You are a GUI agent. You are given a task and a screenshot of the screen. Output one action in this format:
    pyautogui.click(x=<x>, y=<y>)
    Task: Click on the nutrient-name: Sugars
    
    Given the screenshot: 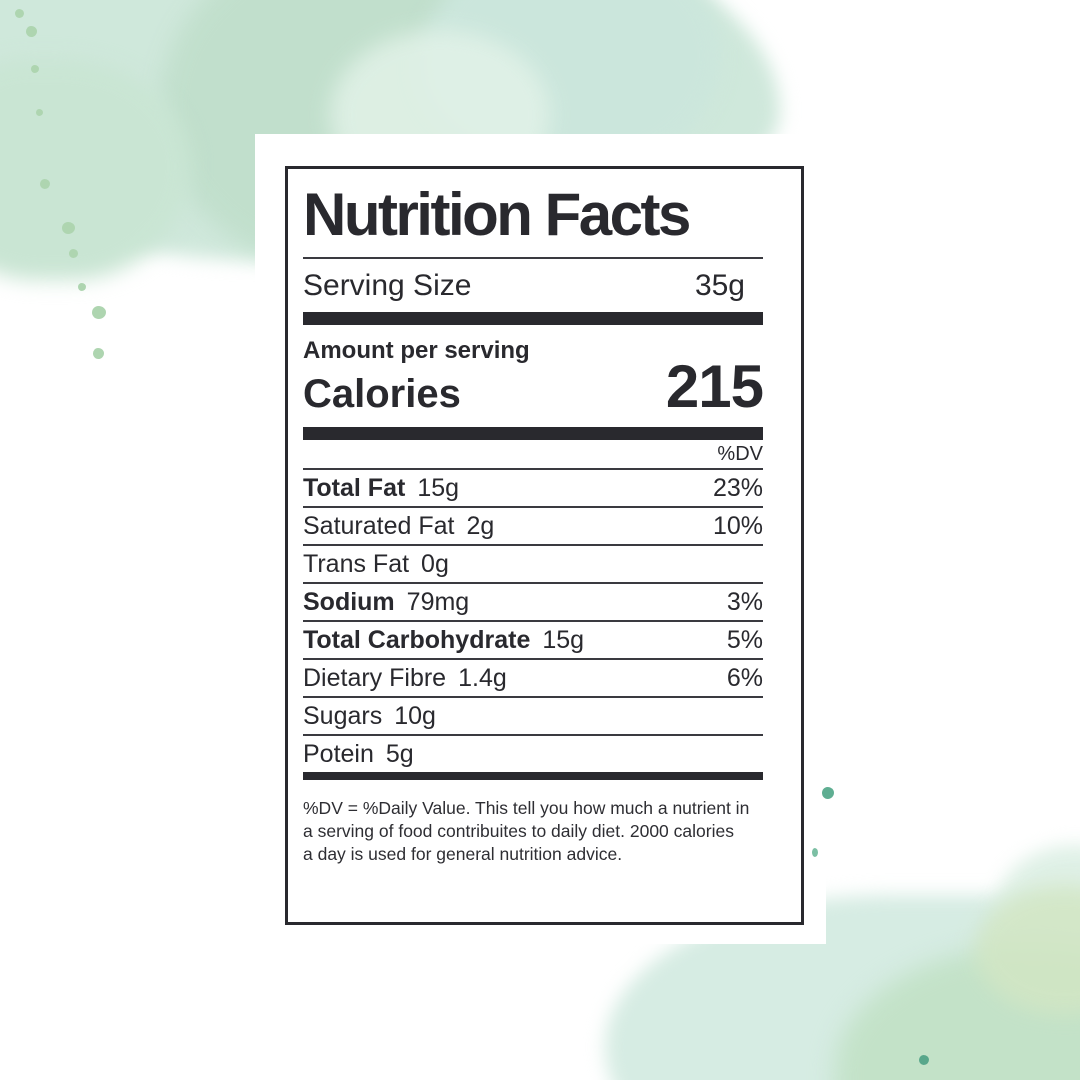 What is the action you would take?
    pyautogui.click(x=343, y=715)
    